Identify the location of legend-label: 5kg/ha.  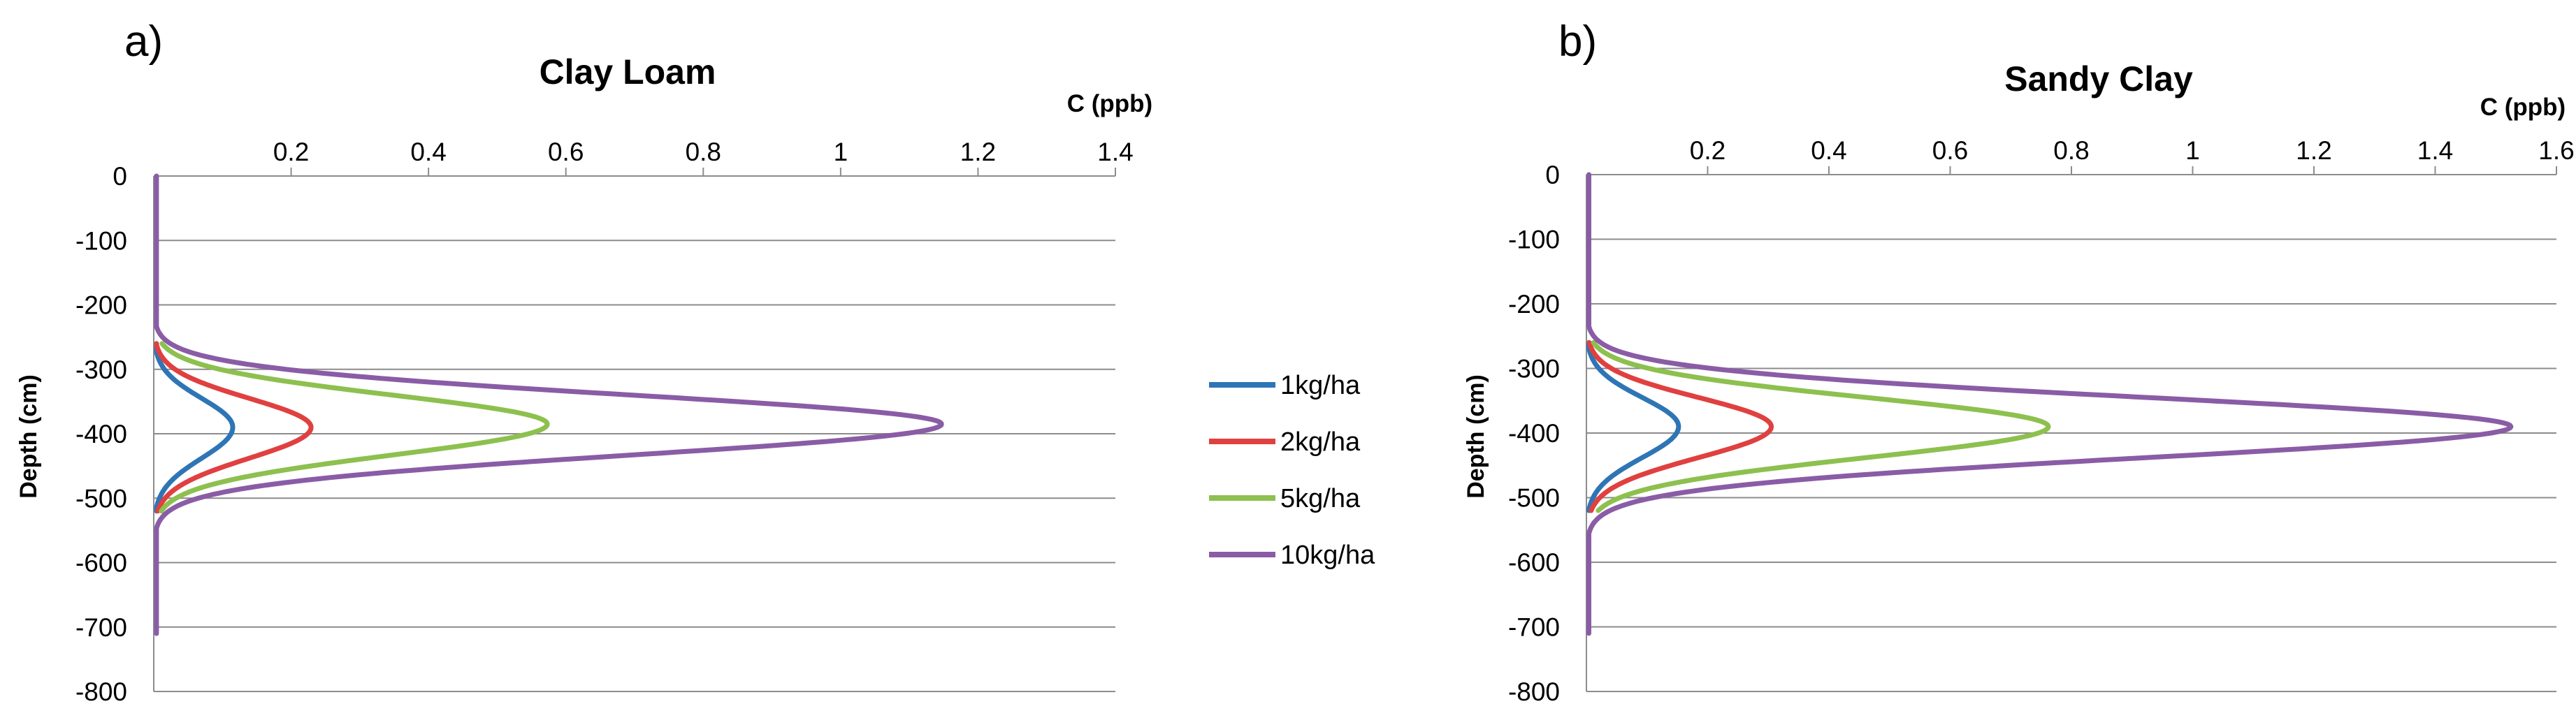
(1320, 499).